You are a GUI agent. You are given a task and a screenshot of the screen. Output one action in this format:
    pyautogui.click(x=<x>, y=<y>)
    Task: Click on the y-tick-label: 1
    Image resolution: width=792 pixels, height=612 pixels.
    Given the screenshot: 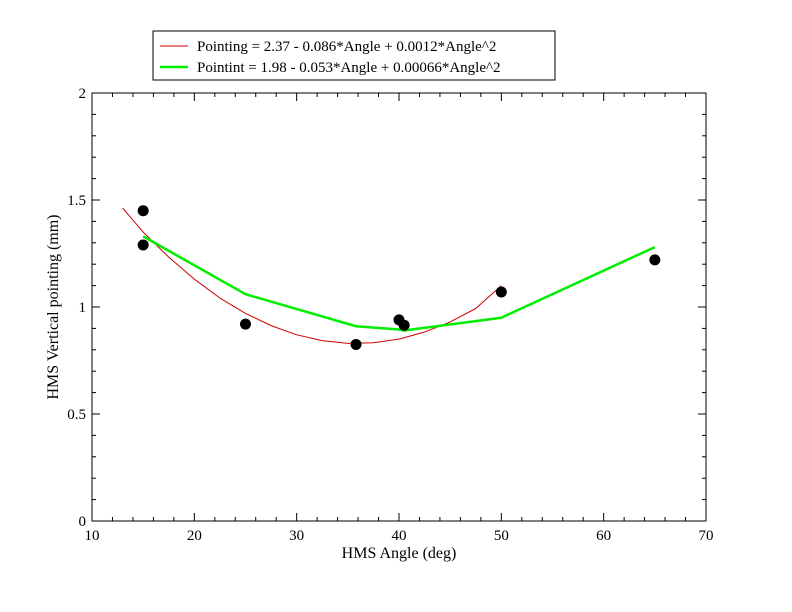 What is the action you would take?
    pyautogui.click(x=83, y=308)
    